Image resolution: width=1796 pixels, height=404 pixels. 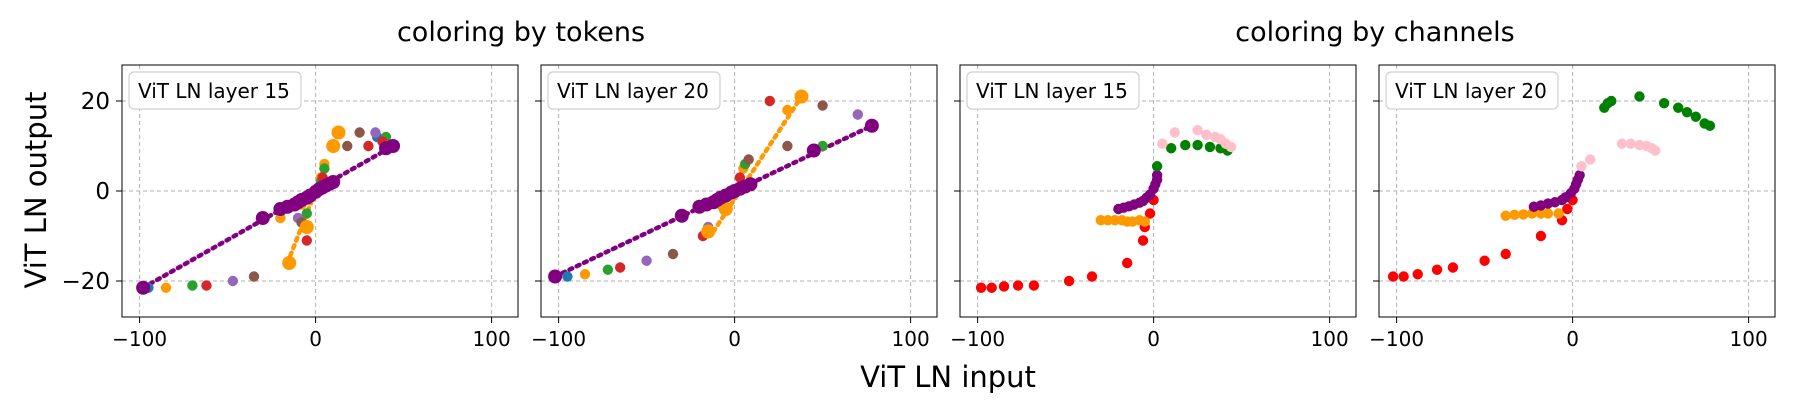 What do you see at coordinates (102, 192) in the screenshot?
I see `y-tick-label: 0` at bounding box center [102, 192].